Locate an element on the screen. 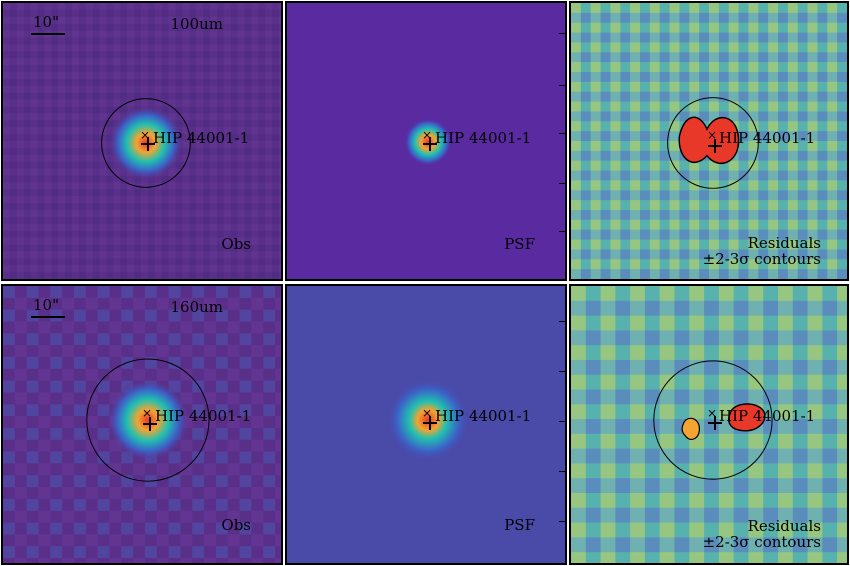 The image size is (850, 566). band-label: 100um is located at coordinates (196, 24).